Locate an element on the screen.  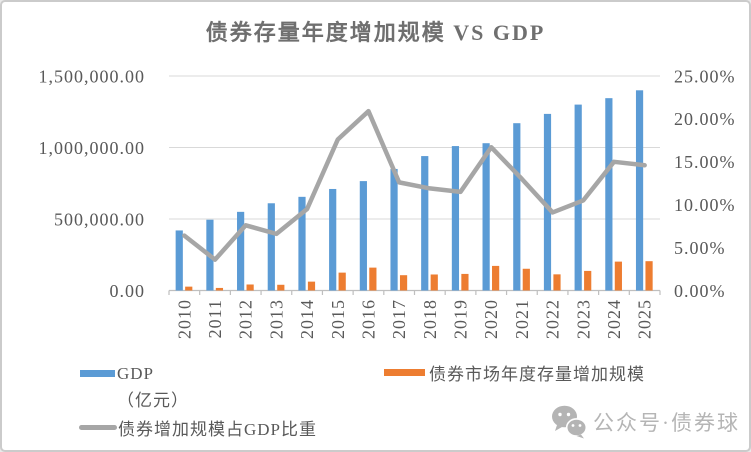
bond-bar-2016 is located at coordinates (373, 279).